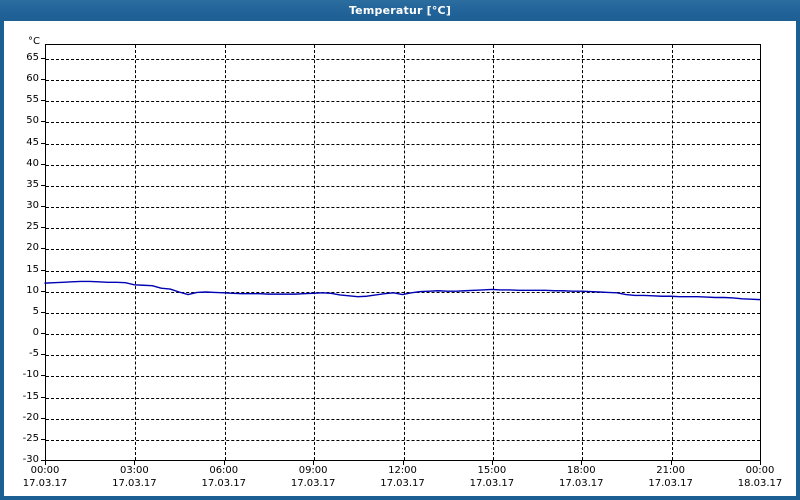 The height and width of the screenshot is (500, 800). Describe the element at coordinates (32, 57) in the screenshot. I see `y-tick-label: 65` at that location.